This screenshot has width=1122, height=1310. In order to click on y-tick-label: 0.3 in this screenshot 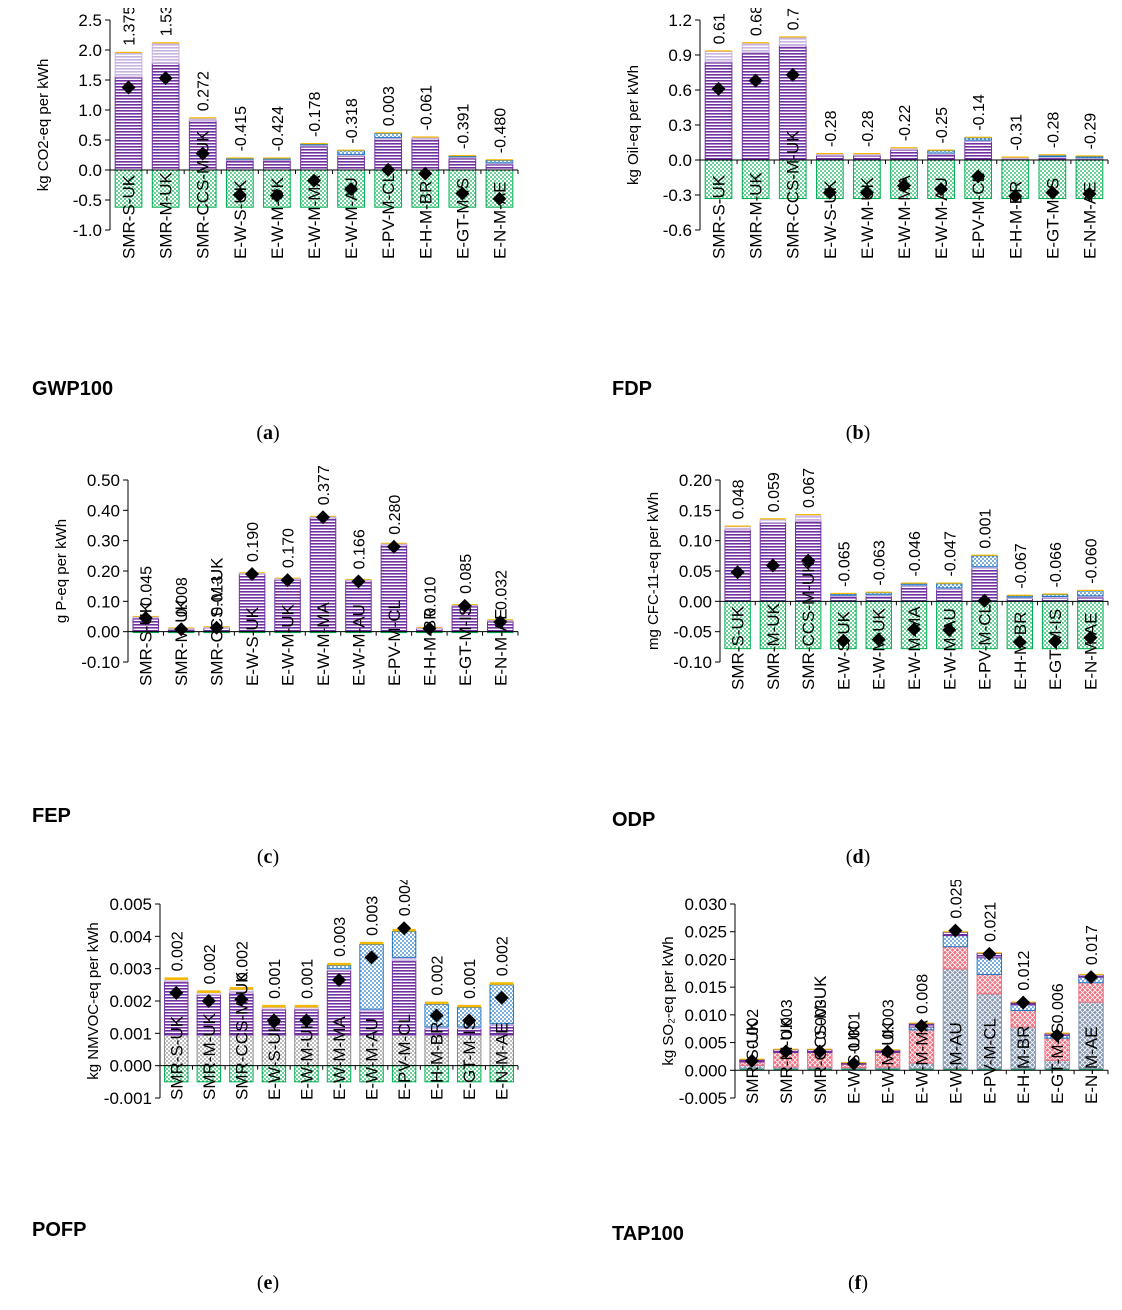, I will do `click(680, 125)`.